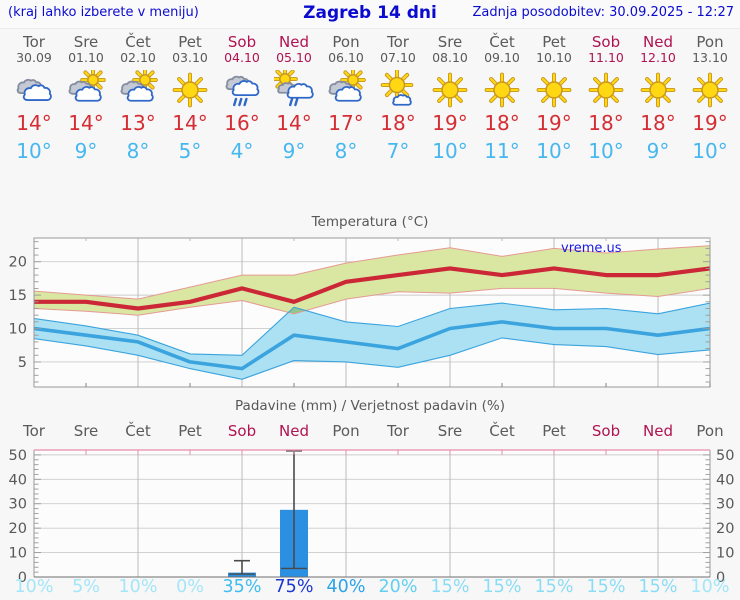  What do you see at coordinates (242, 587) in the screenshot?
I see `precip-probability: 35%` at bounding box center [242, 587].